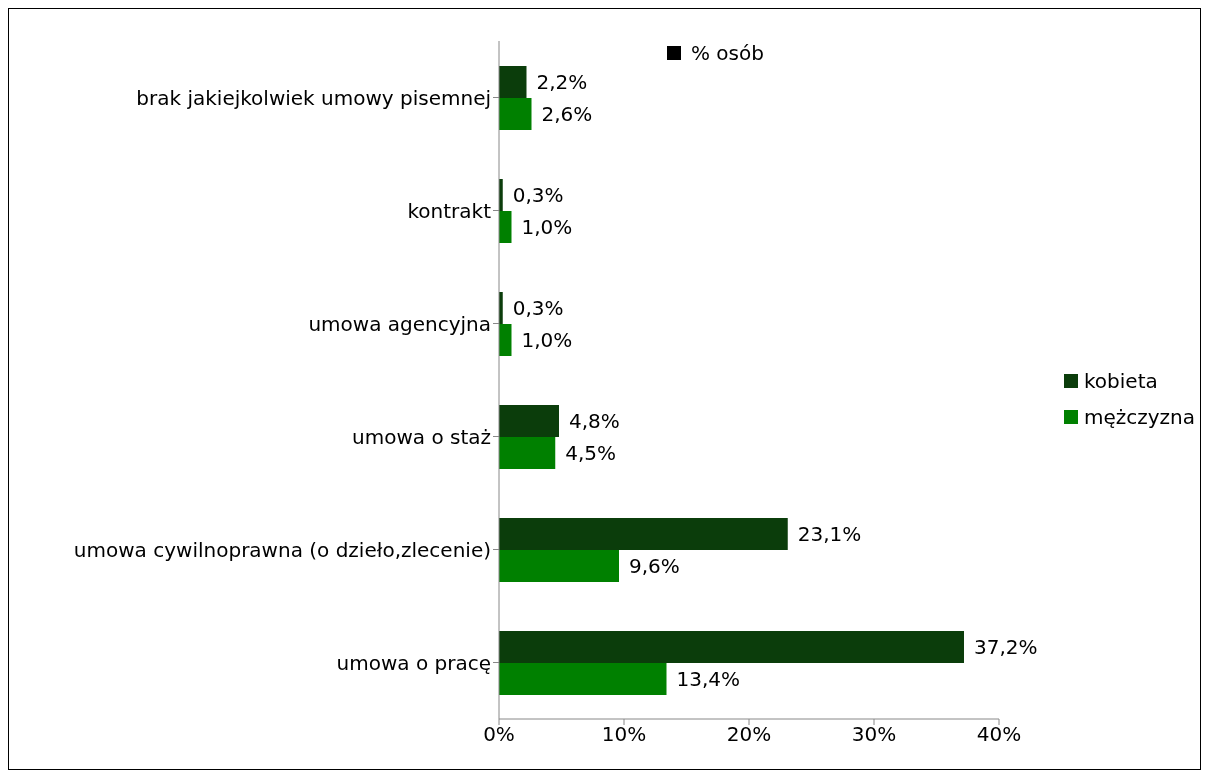 The width and height of the screenshot is (1209, 778). Describe the element at coordinates (999, 734) in the screenshot. I see `x-tick-label: 40%` at that location.